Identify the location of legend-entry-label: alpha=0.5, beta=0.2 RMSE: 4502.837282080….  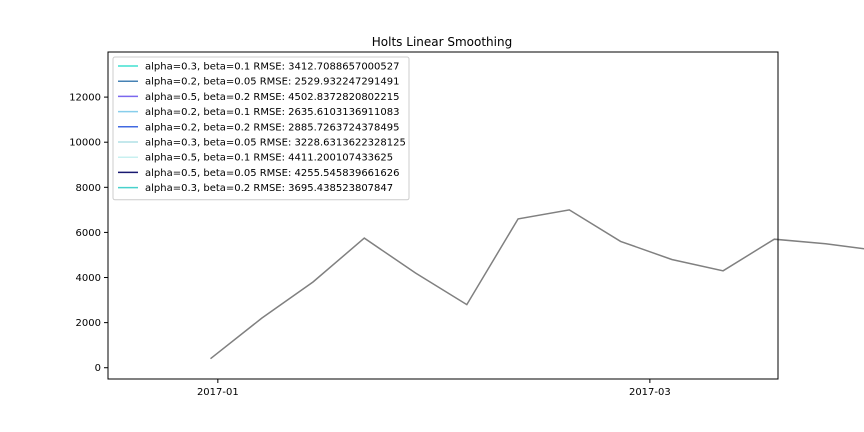
(272, 97).